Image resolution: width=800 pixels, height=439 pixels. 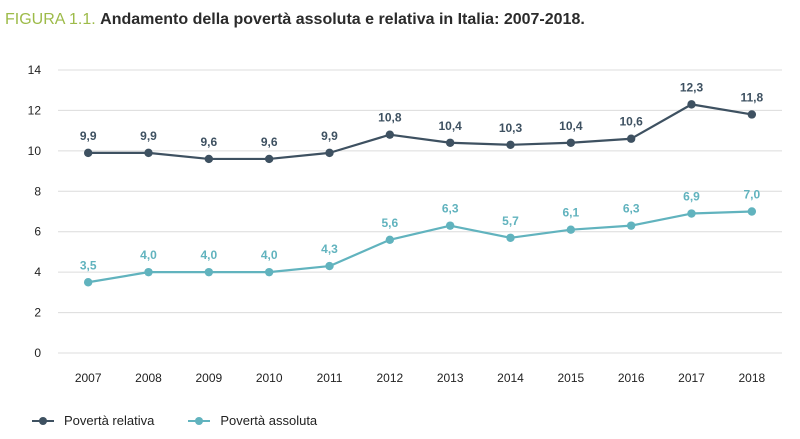 What do you see at coordinates (330, 378) in the screenshot?
I see `x-tick-label: 2011` at bounding box center [330, 378].